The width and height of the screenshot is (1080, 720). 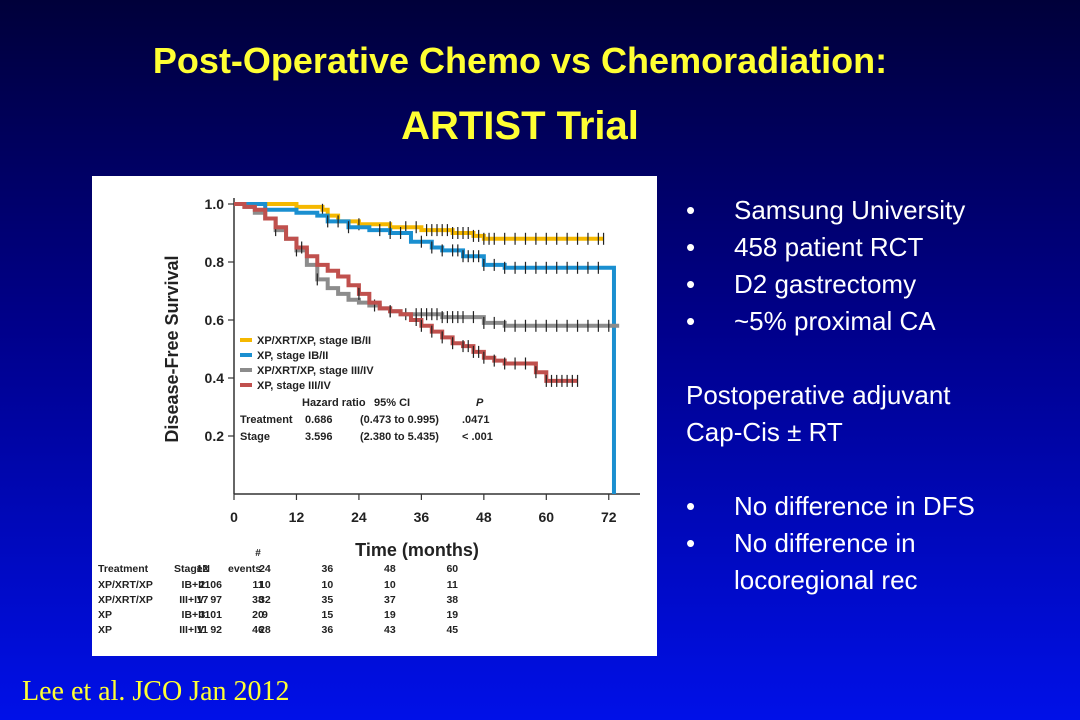 I want to click on bullet-item: • 458 patient RCT, so click(x=876, y=247).